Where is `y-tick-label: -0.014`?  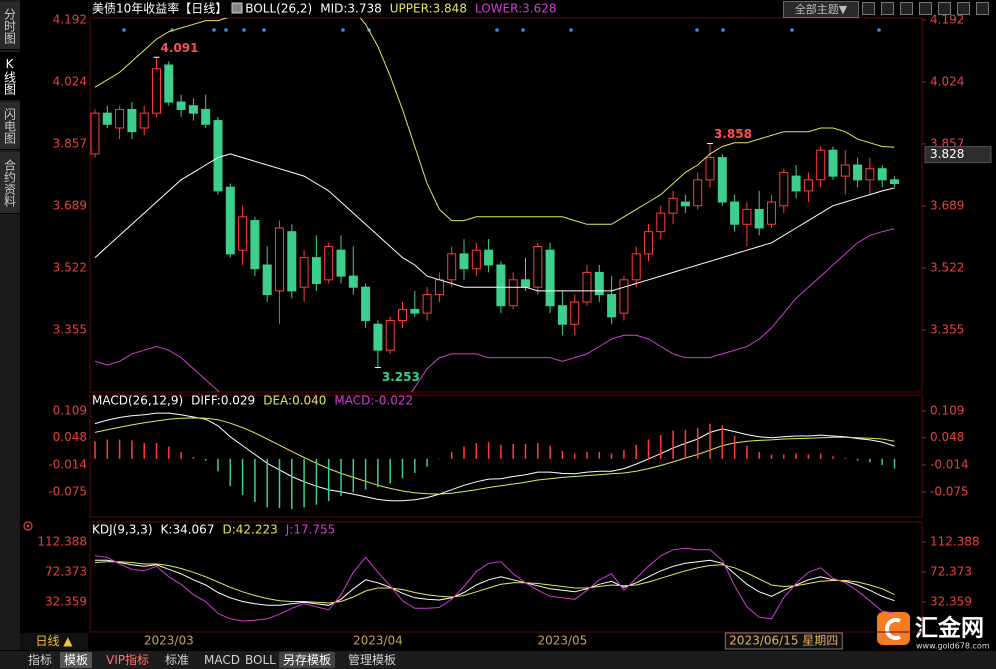 y-tick-label: -0.014 is located at coordinates (67, 465).